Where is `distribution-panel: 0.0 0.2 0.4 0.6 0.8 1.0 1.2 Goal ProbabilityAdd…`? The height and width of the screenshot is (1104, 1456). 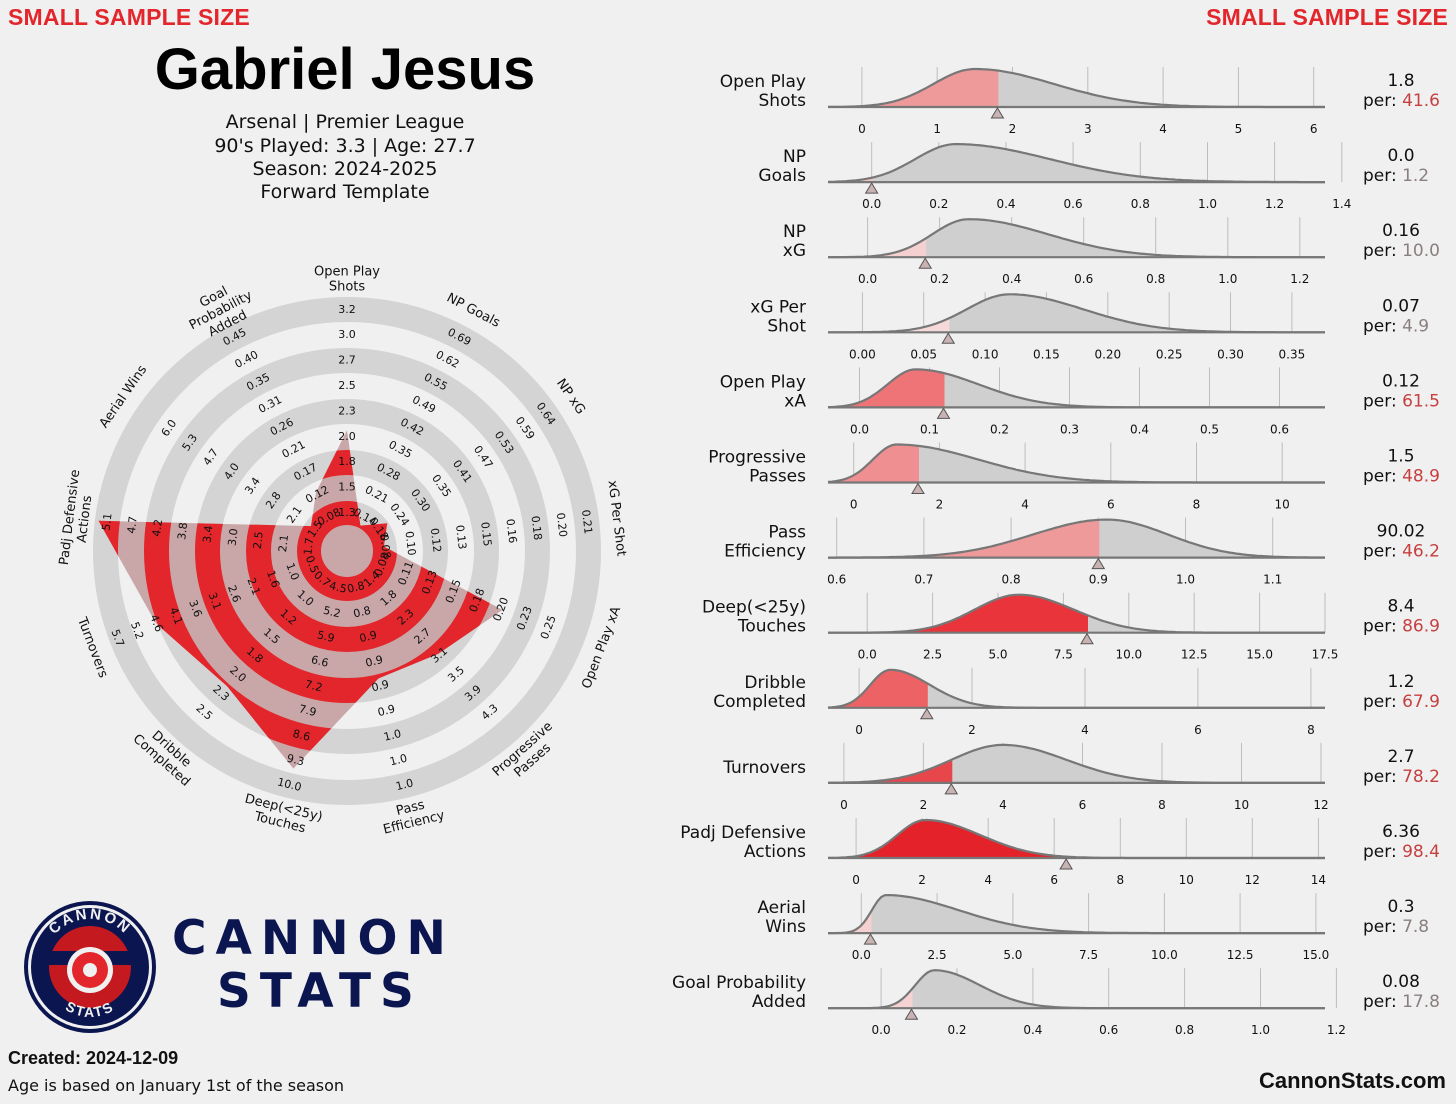
distribution-panel: 0.0 0.2 0.4 0.6 0.8 1.0 1.2 Goal ProbabilityAdd… is located at coordinates (1056, 1002).